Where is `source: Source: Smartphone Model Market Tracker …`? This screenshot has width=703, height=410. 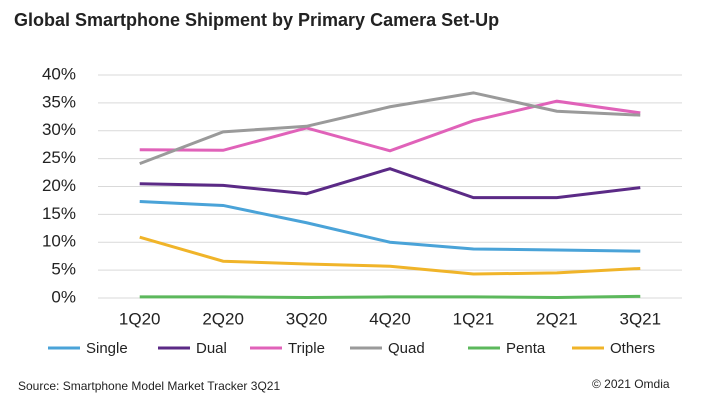 source: Source: Smartphone Model Market Tracker … is located at coordinates (149, 386).